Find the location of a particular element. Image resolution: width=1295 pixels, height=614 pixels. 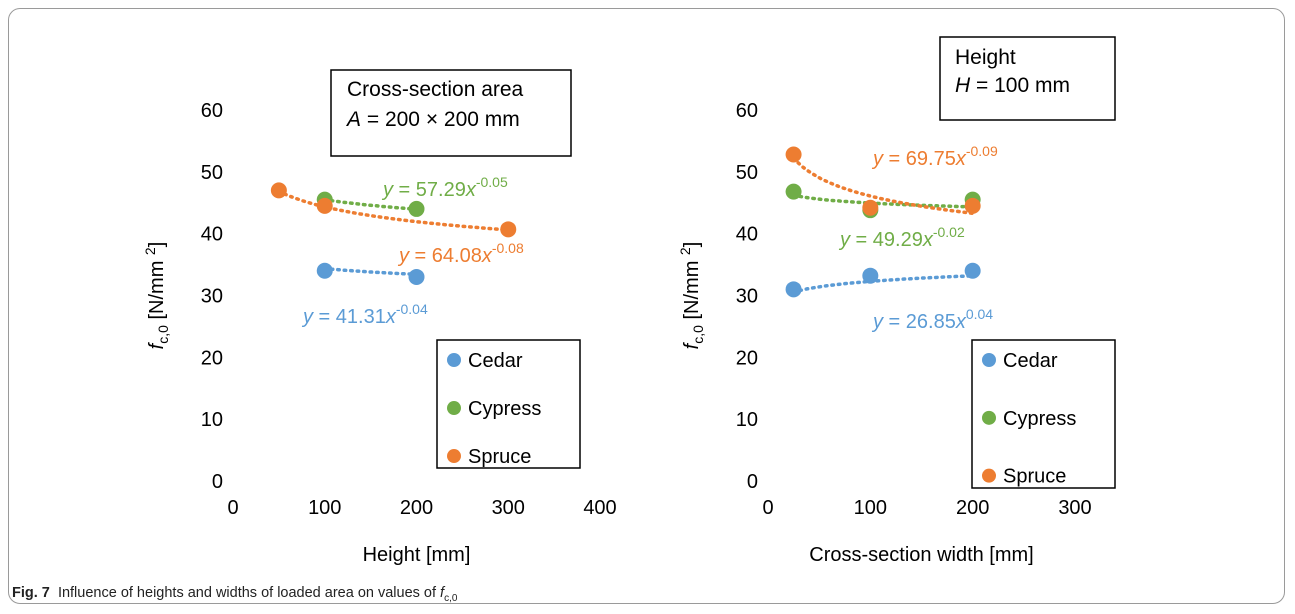

annotation-symbol: H is located at coordinates (963, 85).